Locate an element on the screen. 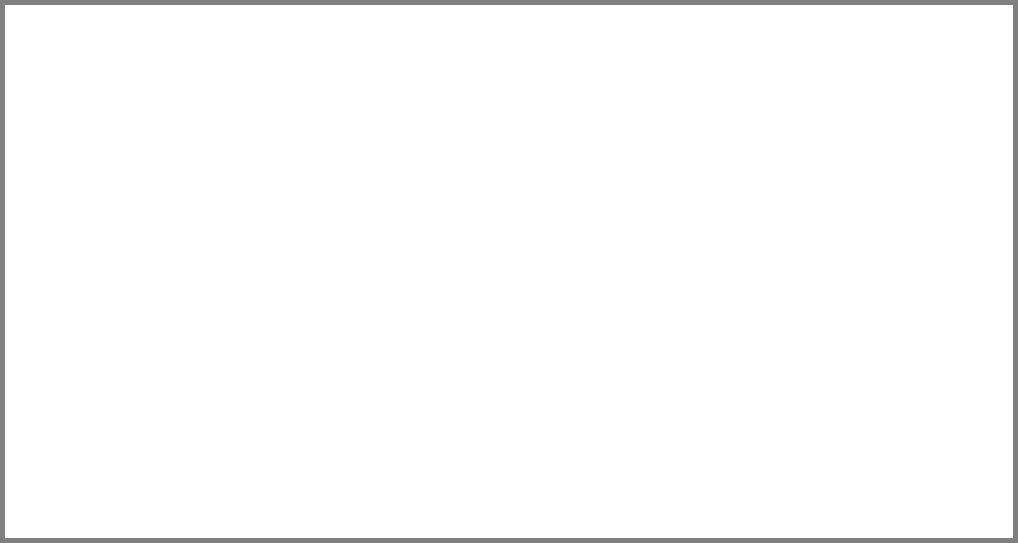  global-minimum-label-line-1: Global is located at coordinates (528, 451).